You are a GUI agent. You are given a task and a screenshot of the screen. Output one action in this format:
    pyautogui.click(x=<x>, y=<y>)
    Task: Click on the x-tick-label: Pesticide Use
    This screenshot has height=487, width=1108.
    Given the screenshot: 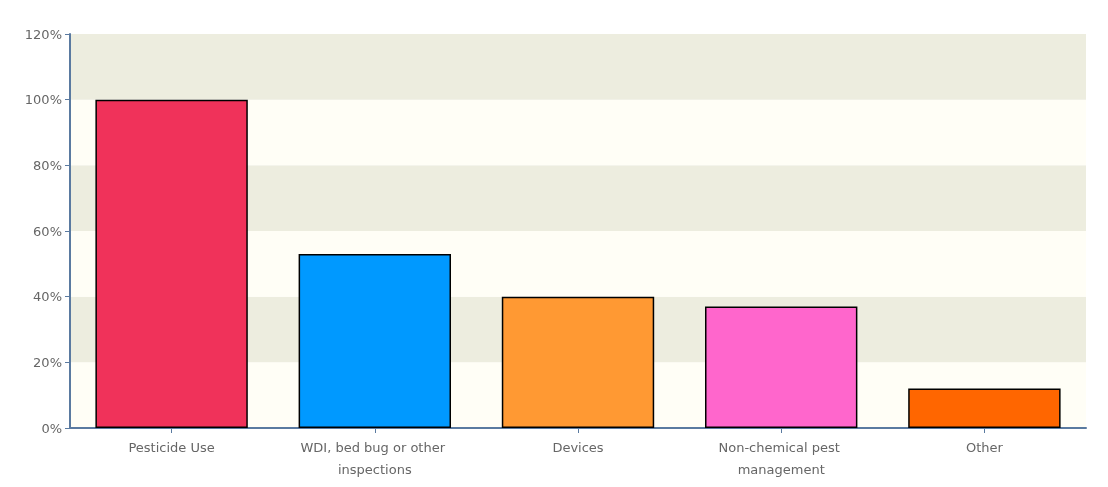 What is the action you would take?
    pyautogui.click(x=171, y=447)
    